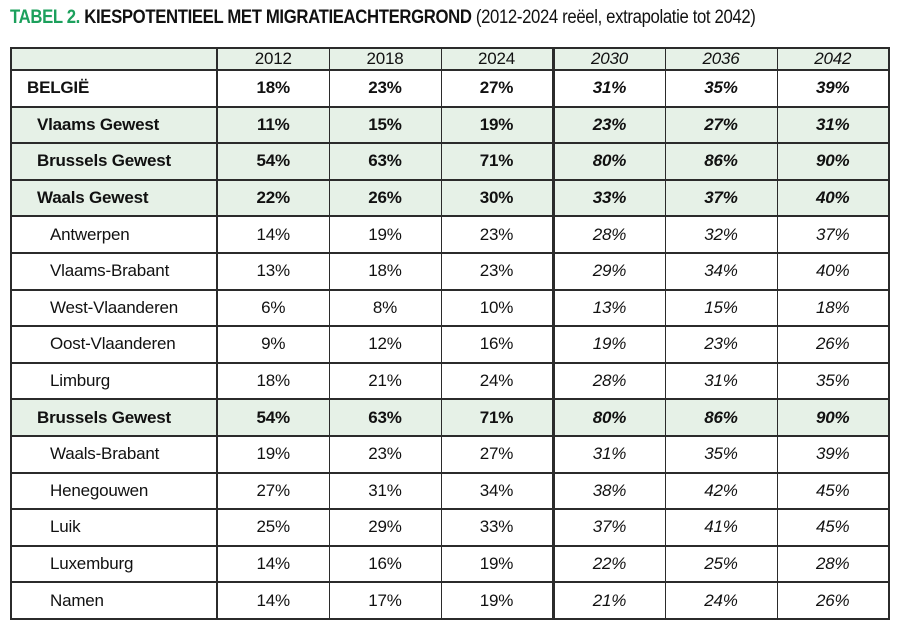  Describe the element at coordinates (497, 59) in the screenshot. I see `header-year-cell: 2024` at that location.